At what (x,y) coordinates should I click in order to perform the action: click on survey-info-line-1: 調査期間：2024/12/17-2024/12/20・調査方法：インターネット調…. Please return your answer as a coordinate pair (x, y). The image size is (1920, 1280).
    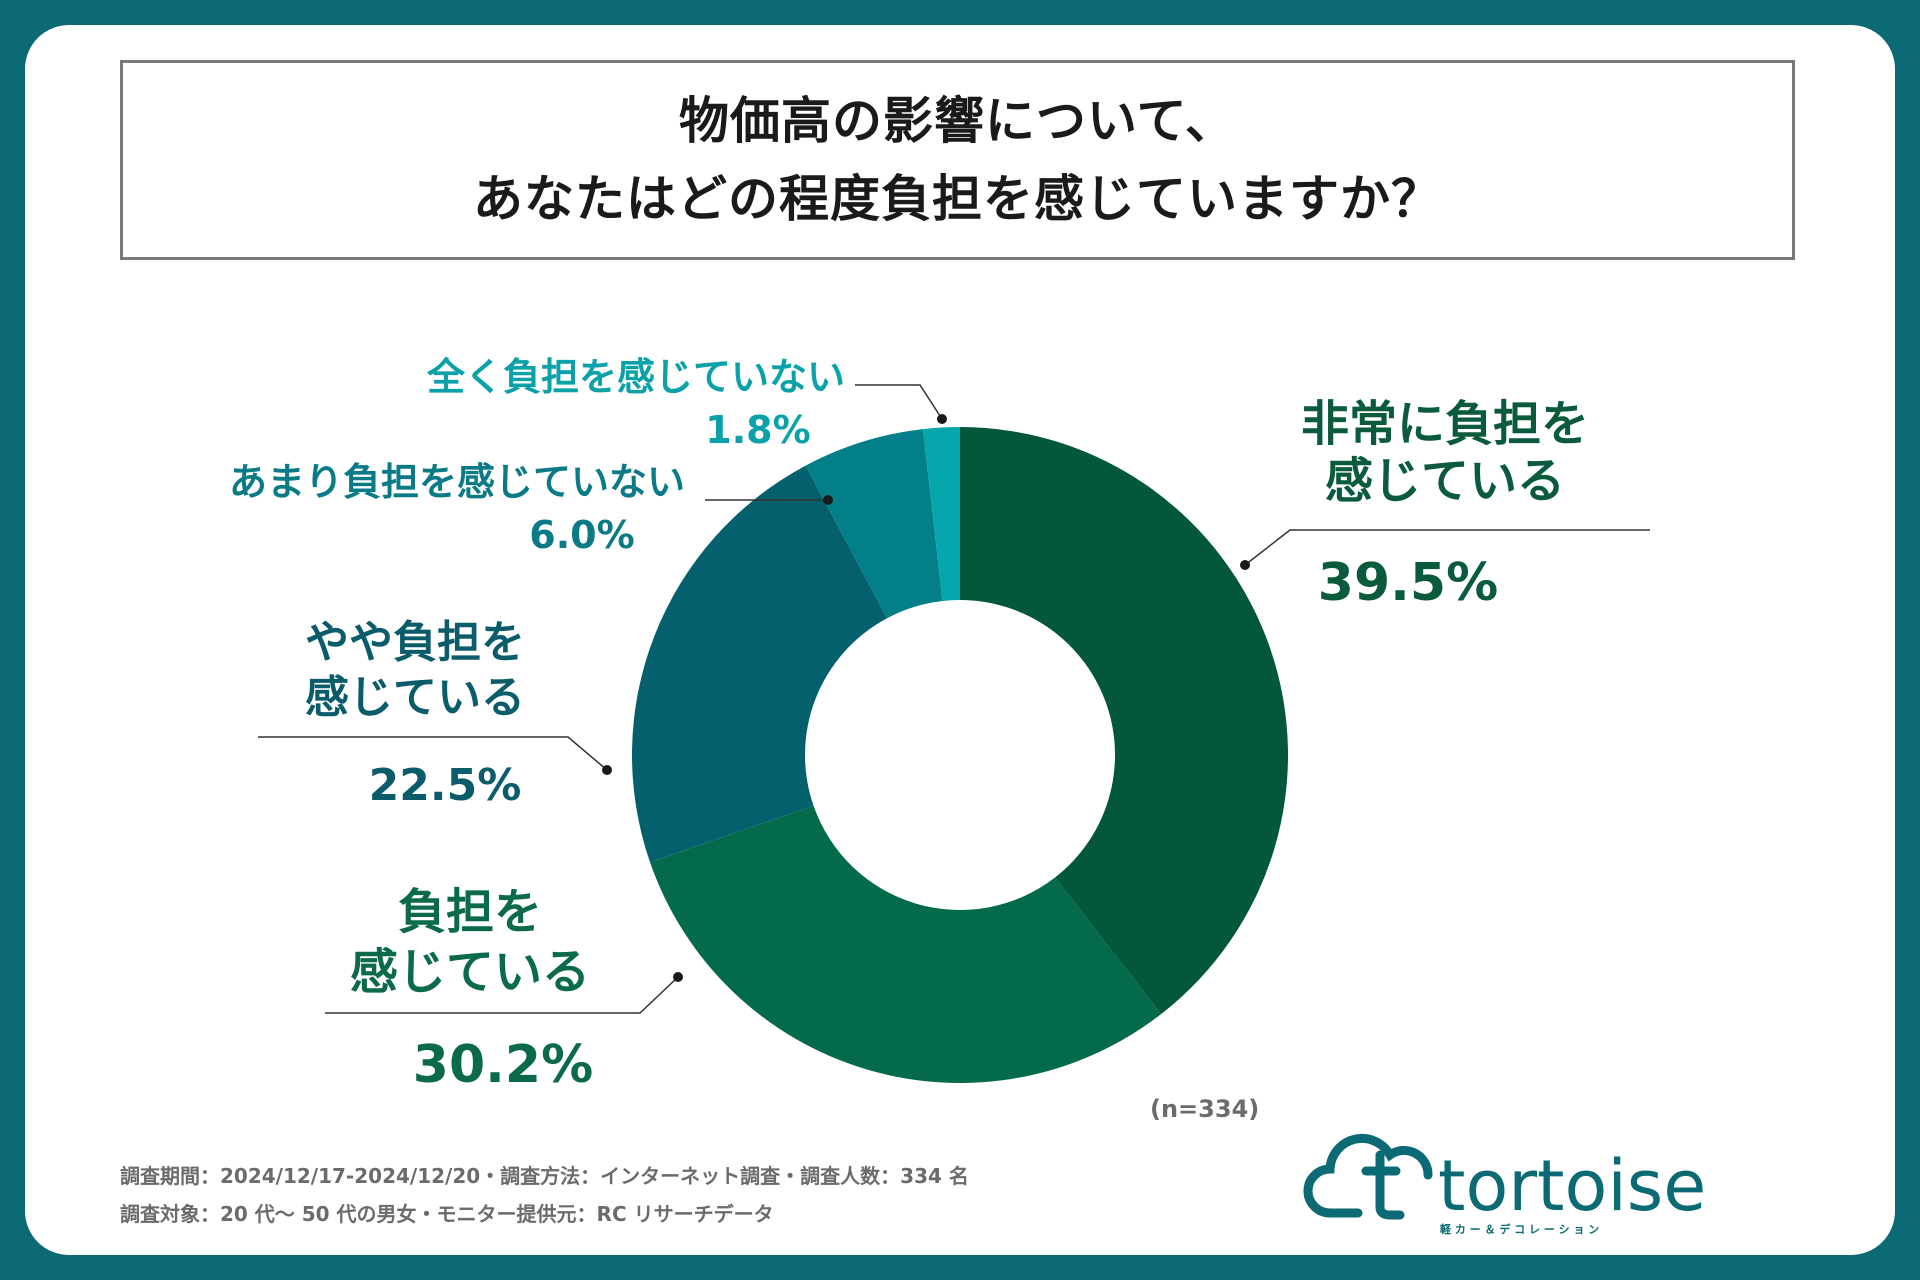
    Looking at the image, I should click on (544, 1176).